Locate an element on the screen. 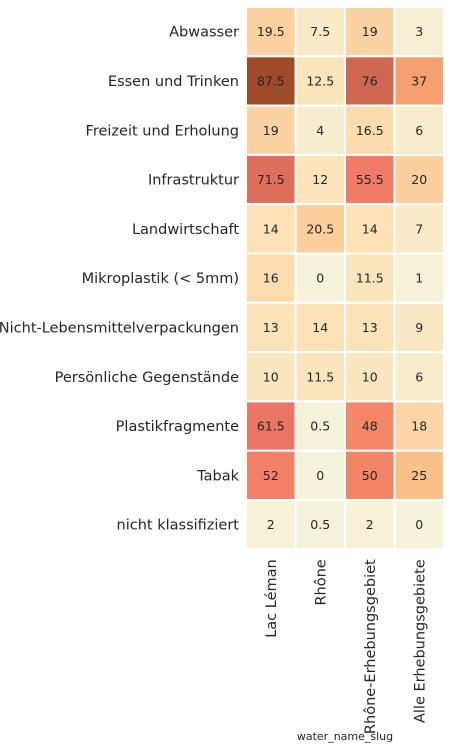 This screenshot has width=451, height=748. column-label: Alle Erhebungsgebiete is located at coordinates (420, 641).